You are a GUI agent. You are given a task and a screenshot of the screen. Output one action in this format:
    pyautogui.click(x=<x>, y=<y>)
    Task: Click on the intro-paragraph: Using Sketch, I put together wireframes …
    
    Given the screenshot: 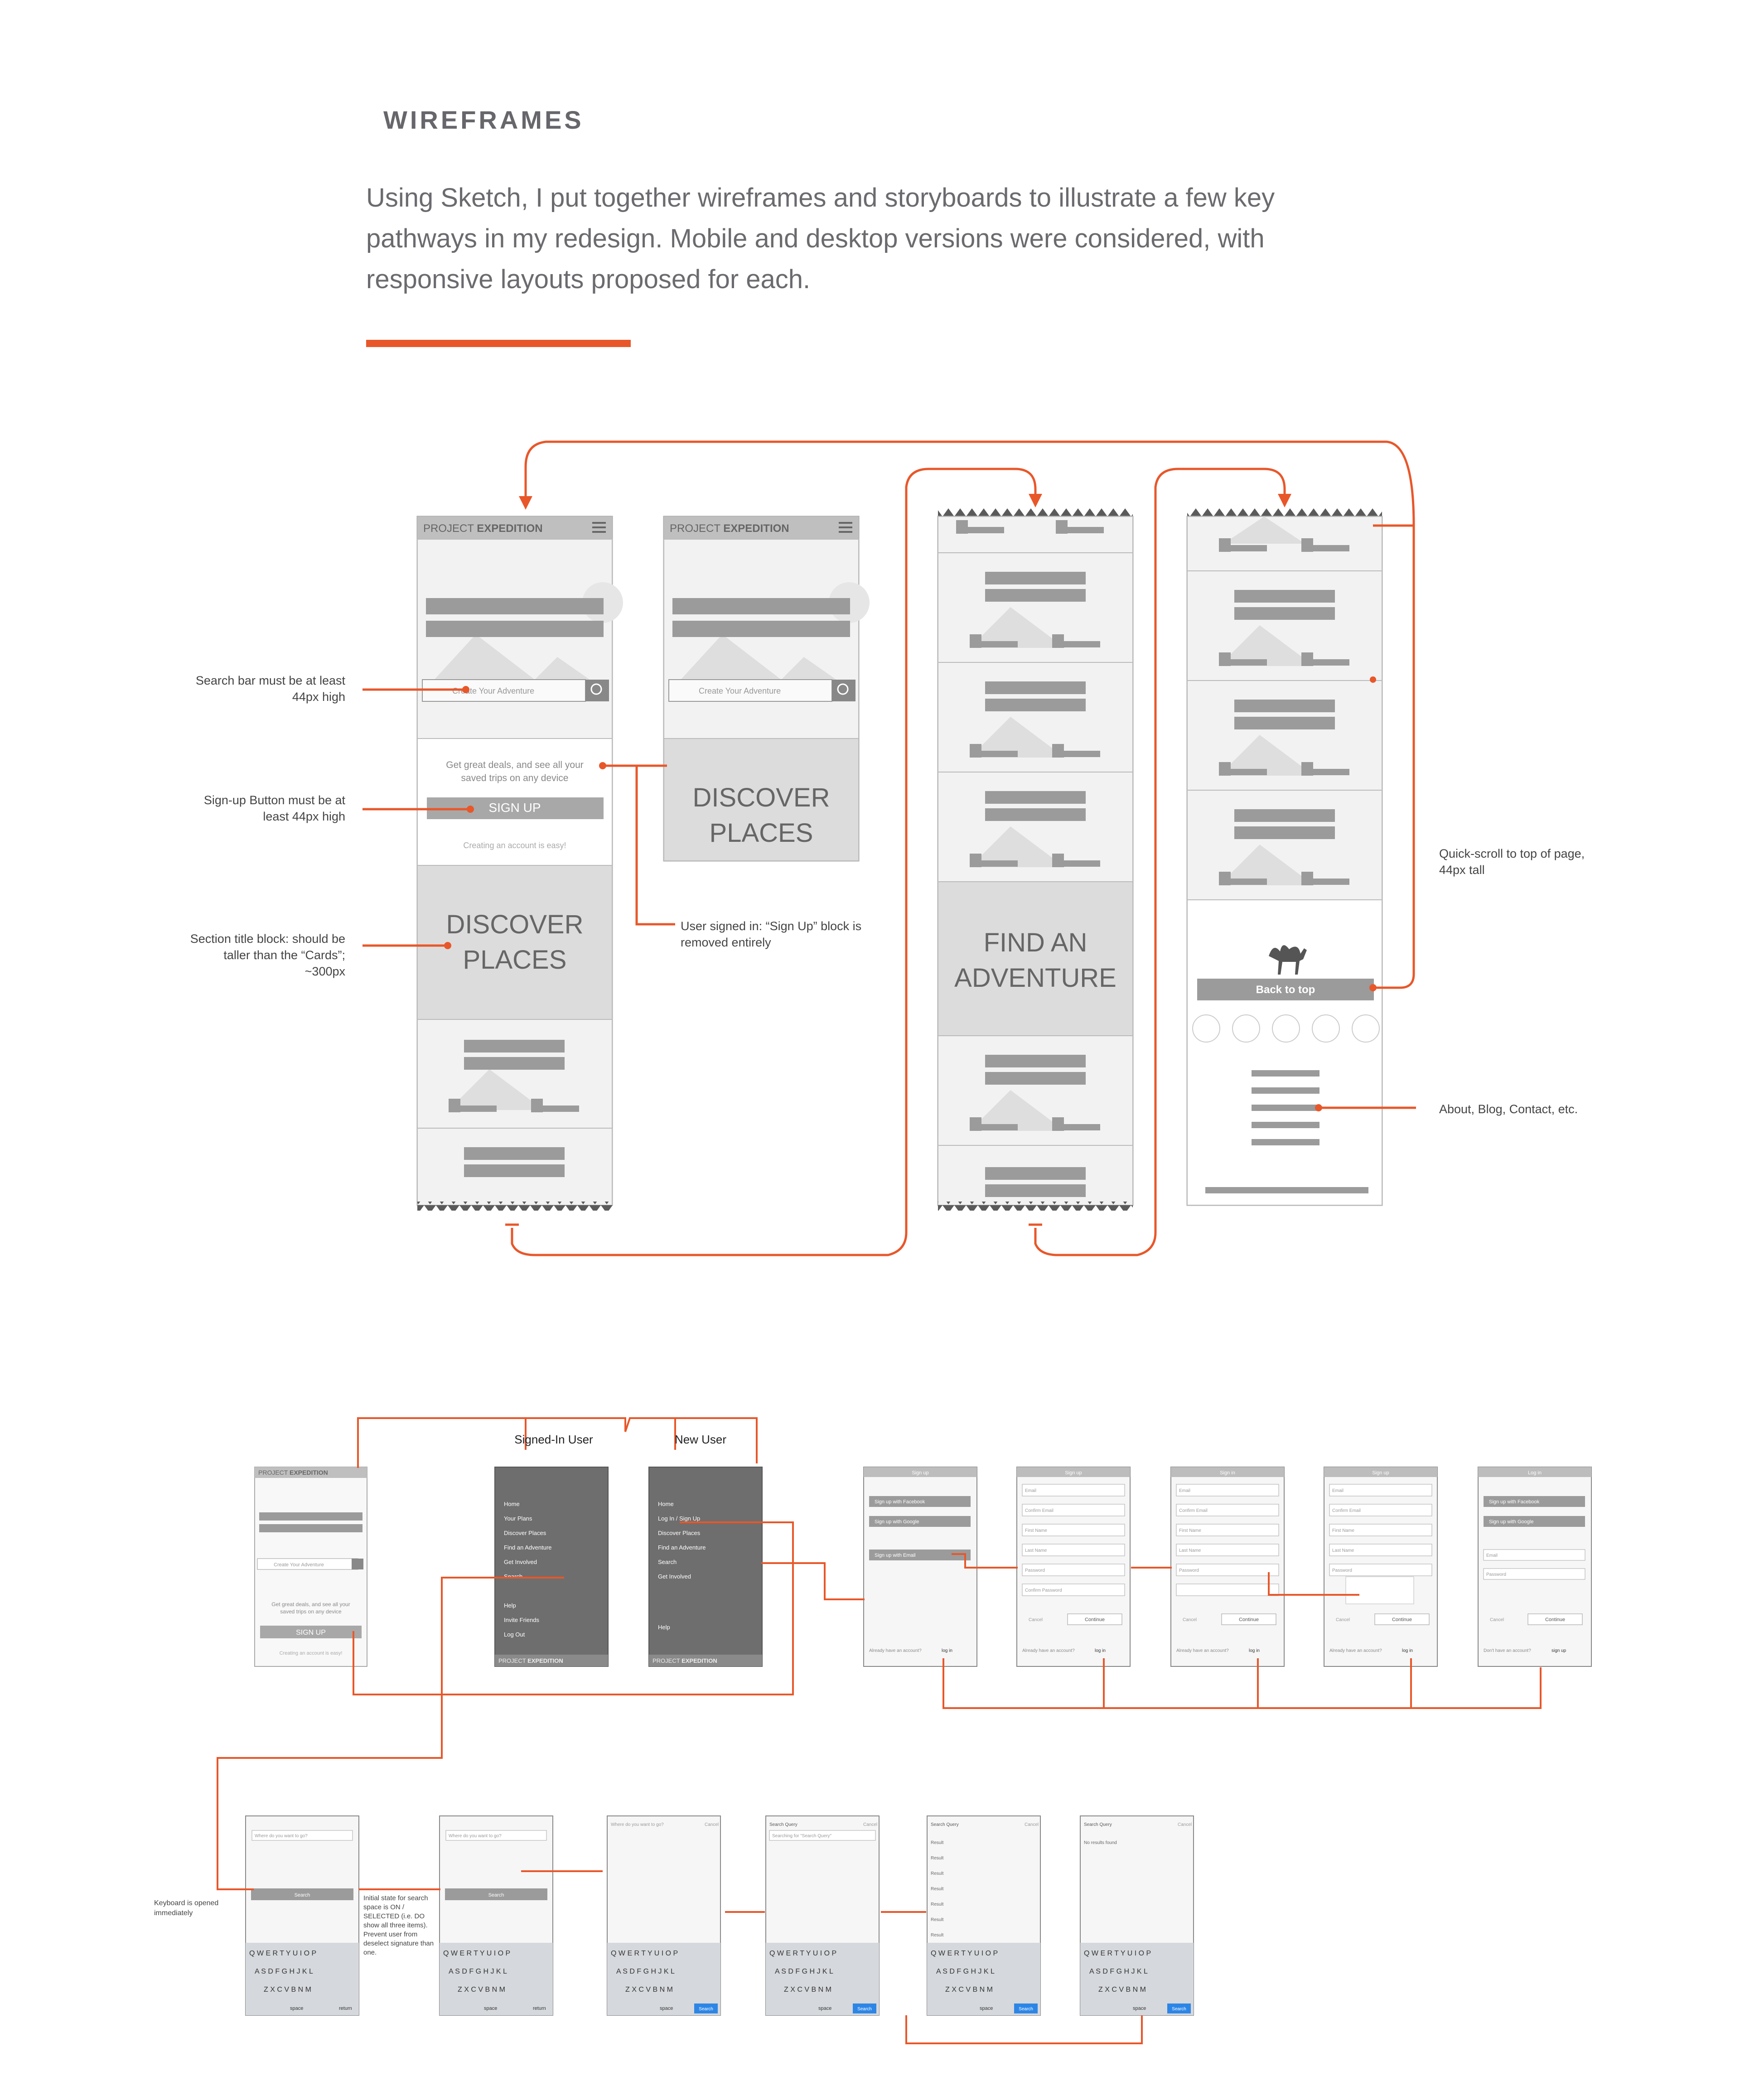 What is the action you would take?
    pyautogui.click(x=820, y=239)
    